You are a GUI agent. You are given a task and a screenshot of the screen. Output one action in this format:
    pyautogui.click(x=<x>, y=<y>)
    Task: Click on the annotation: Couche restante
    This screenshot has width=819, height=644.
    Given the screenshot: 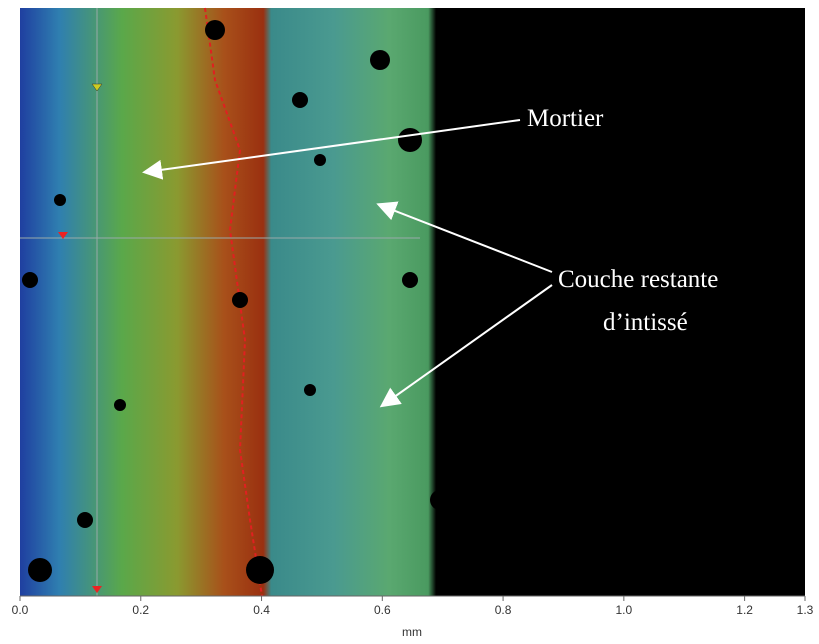 What is the action you would take?
    pyautogui.click(x=638, y=279)
    